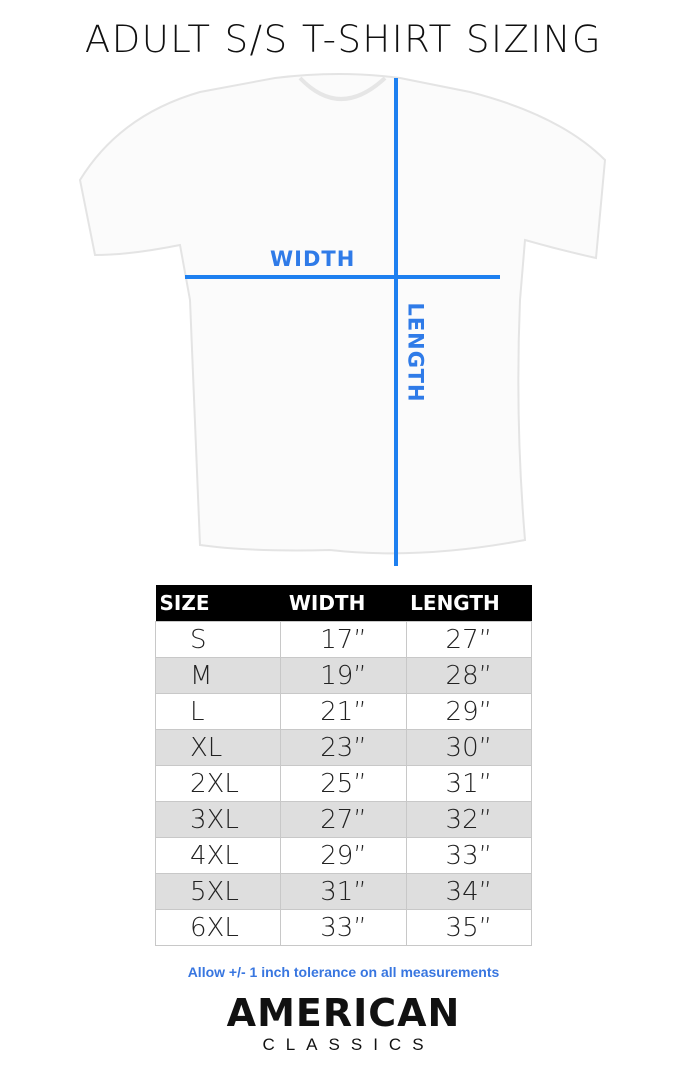  I want to click on table-row: L 21” 29”, so click(343, 711).